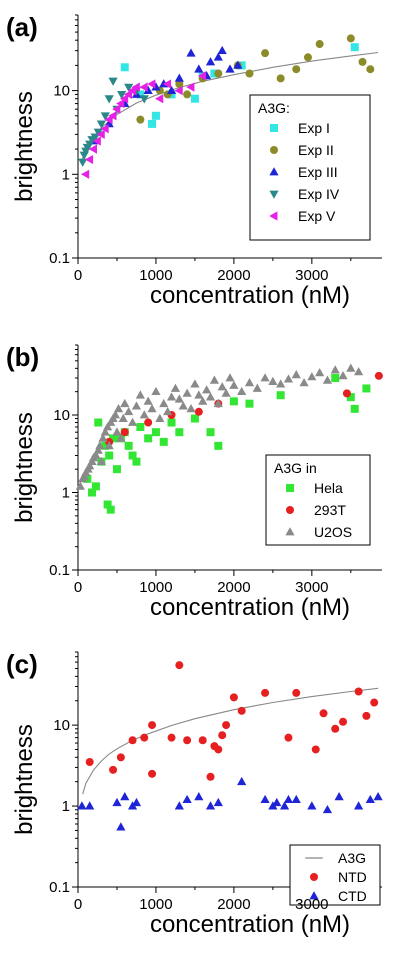 This screenshot has height=953, width=400. Describe the element at coordinates (328, 488) in the screenshot. I see `legend-label: Hela` at that location.